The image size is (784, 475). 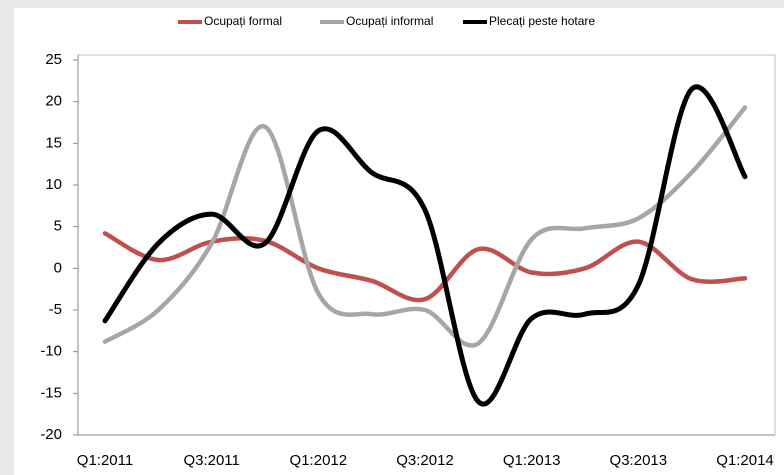 What do you see at coordinates (55, 309) in the screenshot?
I see `y-tick-label: -5` at bounding box center [55, 309].